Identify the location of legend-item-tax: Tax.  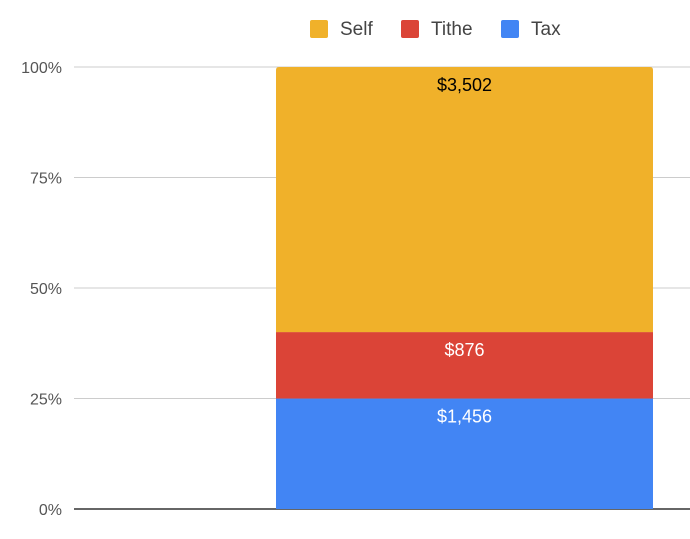
(531, 29).